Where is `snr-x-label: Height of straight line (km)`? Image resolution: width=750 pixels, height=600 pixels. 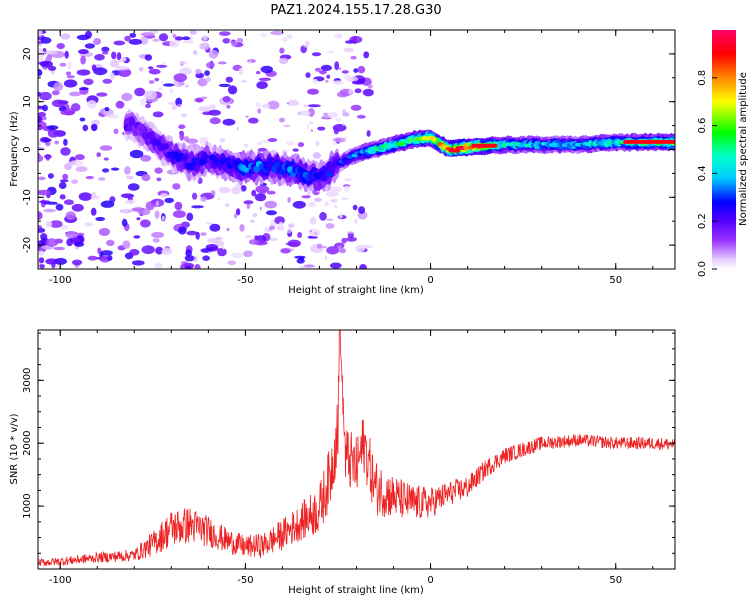
snr-x-label: Height of straight line (km) is located at coordinates (356, 590).